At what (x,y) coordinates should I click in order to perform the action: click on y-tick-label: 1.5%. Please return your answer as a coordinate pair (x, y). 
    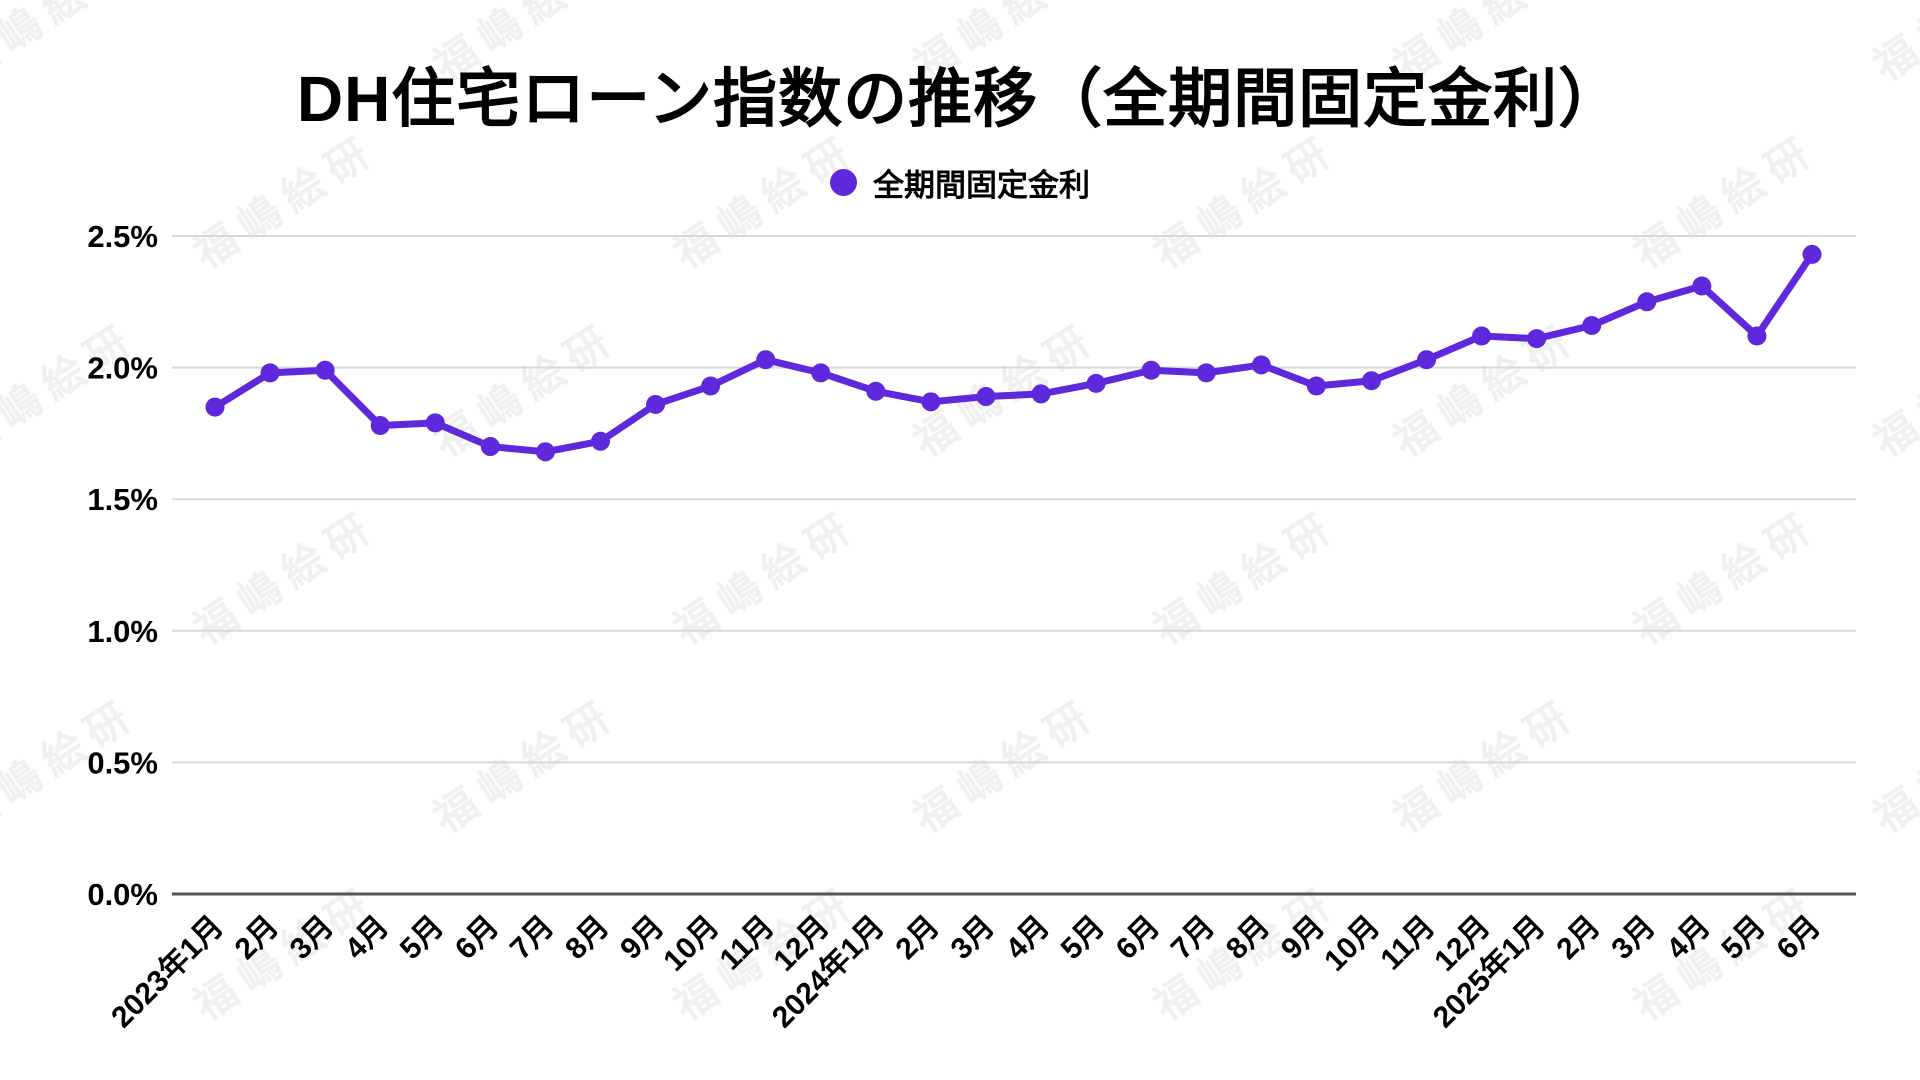
    Looking at the image, I should click on (122, 499).